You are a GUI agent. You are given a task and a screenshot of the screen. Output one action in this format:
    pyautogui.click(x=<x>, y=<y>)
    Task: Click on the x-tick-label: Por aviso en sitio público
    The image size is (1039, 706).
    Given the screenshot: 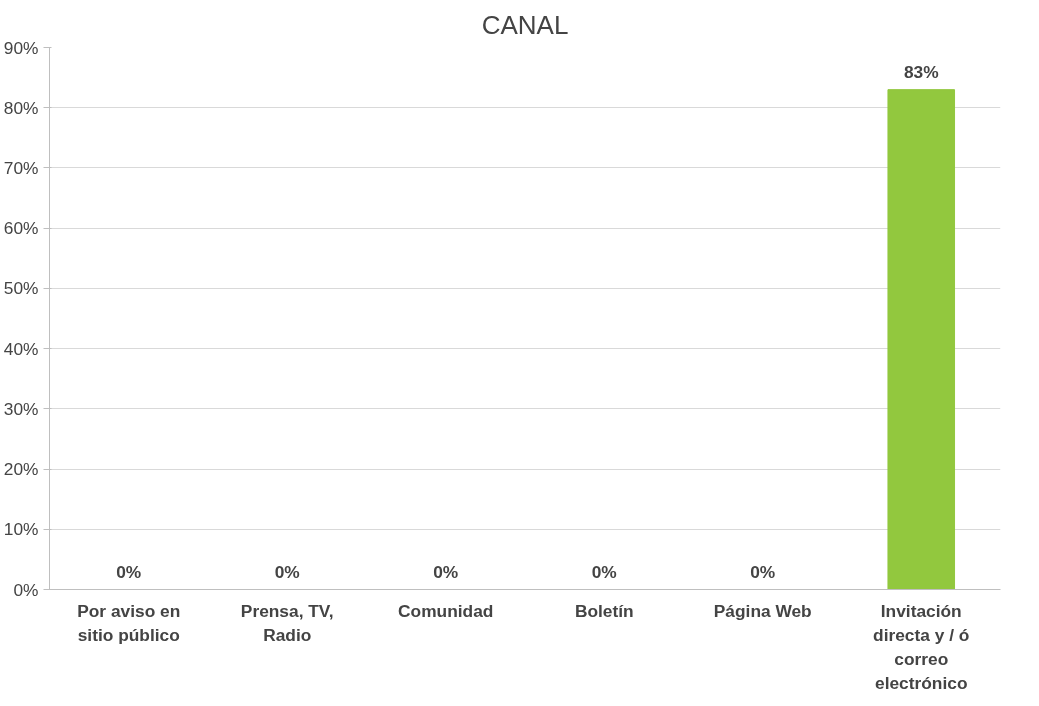 What is the action you would take?
    pyautogui.click(x=129, y=622)
    